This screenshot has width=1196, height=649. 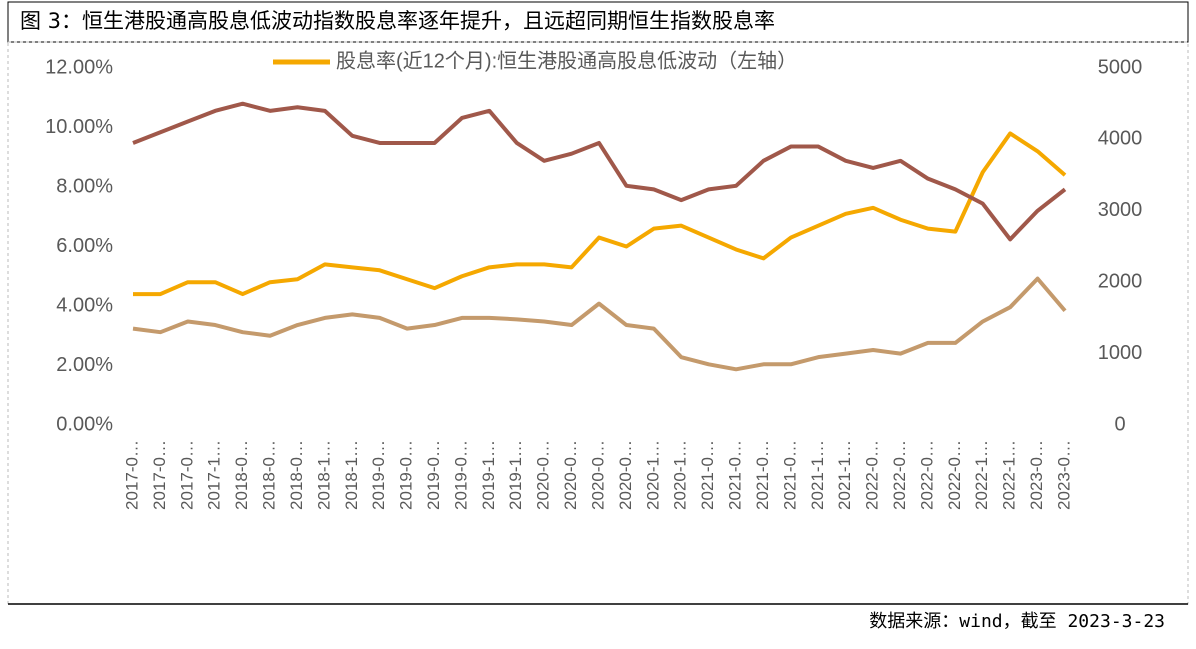 What do you see at coordinates (1120, 139) in the screenshot?
I see `y2-tick-label: 4000` at bounding box center [1120, 139].